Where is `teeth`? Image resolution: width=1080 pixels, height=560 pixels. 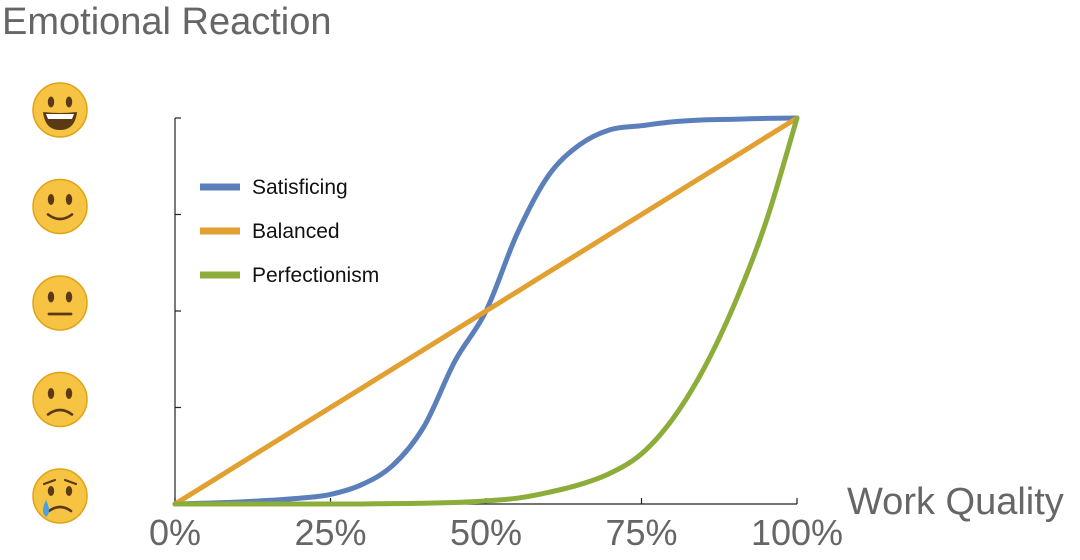
teeth is located at coordinates (60, 116).